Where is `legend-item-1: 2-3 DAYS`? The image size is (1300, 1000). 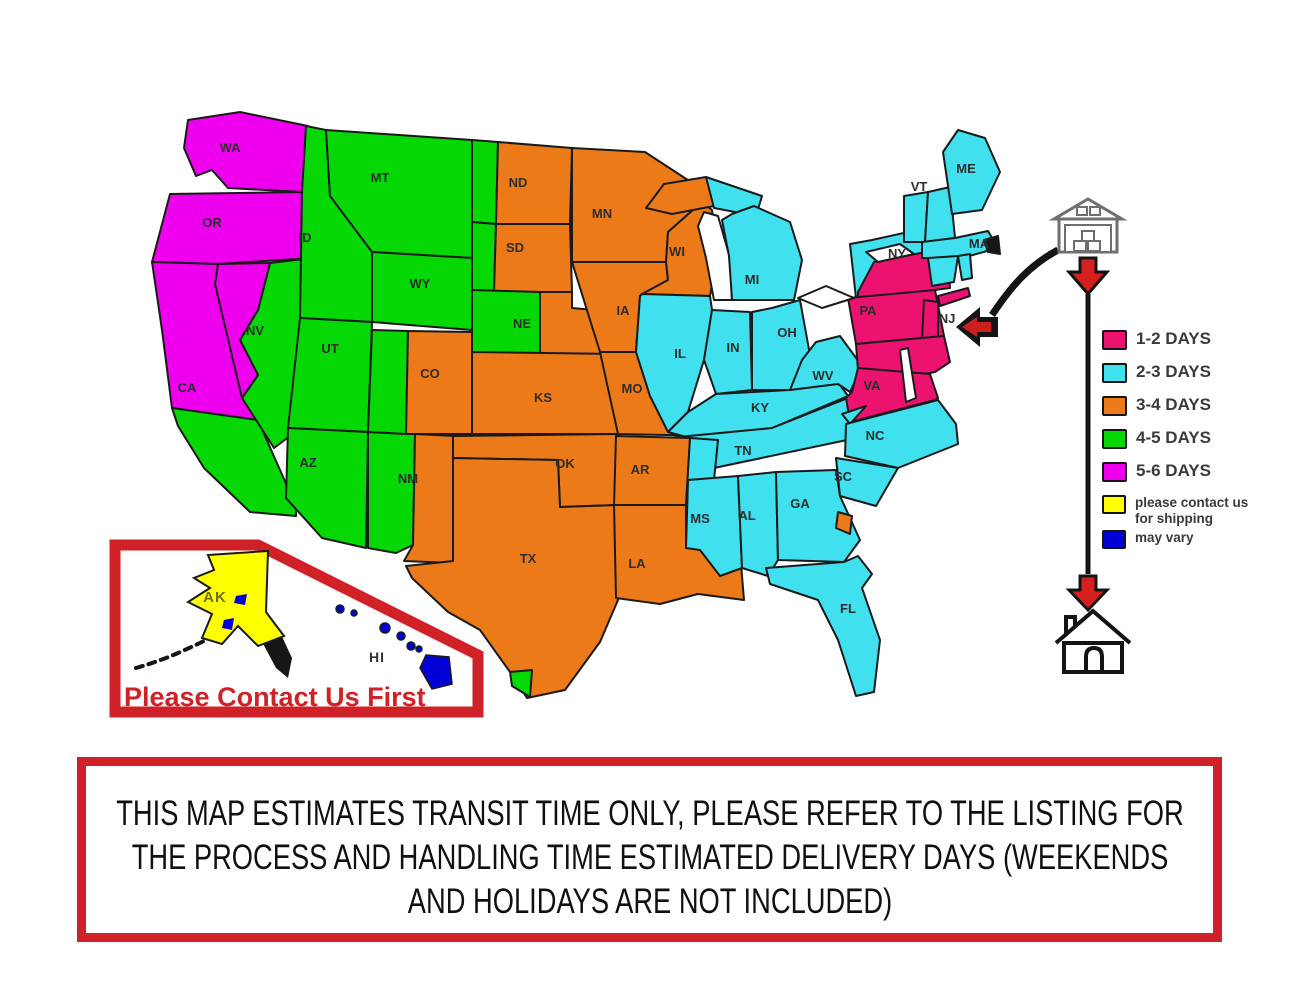
legend-item-1: 2-3 DAYS is located at coordinates (1187, 373).